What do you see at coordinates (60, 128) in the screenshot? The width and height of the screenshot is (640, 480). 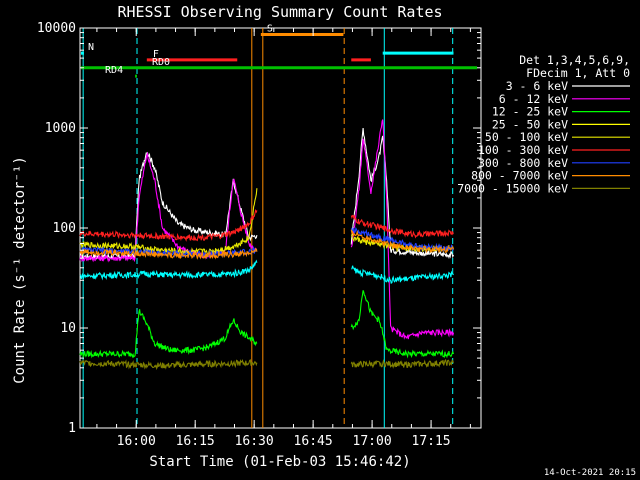 I see `y-tick-label: 1000` at bounding box center [60, 128].